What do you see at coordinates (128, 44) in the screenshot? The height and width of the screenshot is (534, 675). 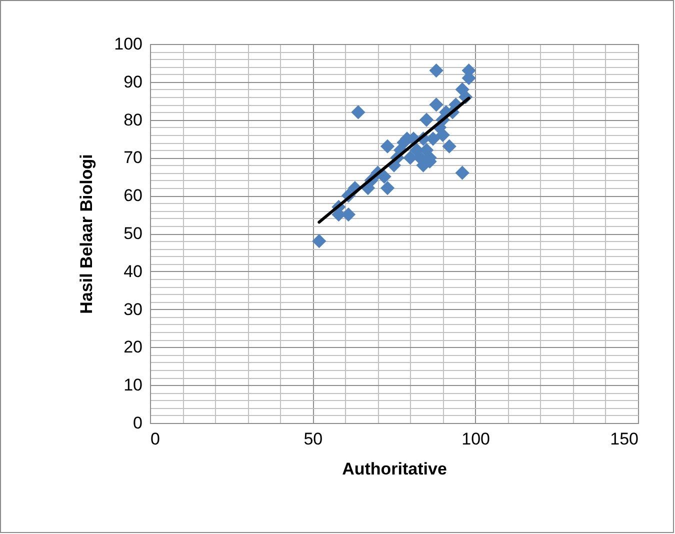 I see `y-tick-label: 100` at bounding box center [128, 44].